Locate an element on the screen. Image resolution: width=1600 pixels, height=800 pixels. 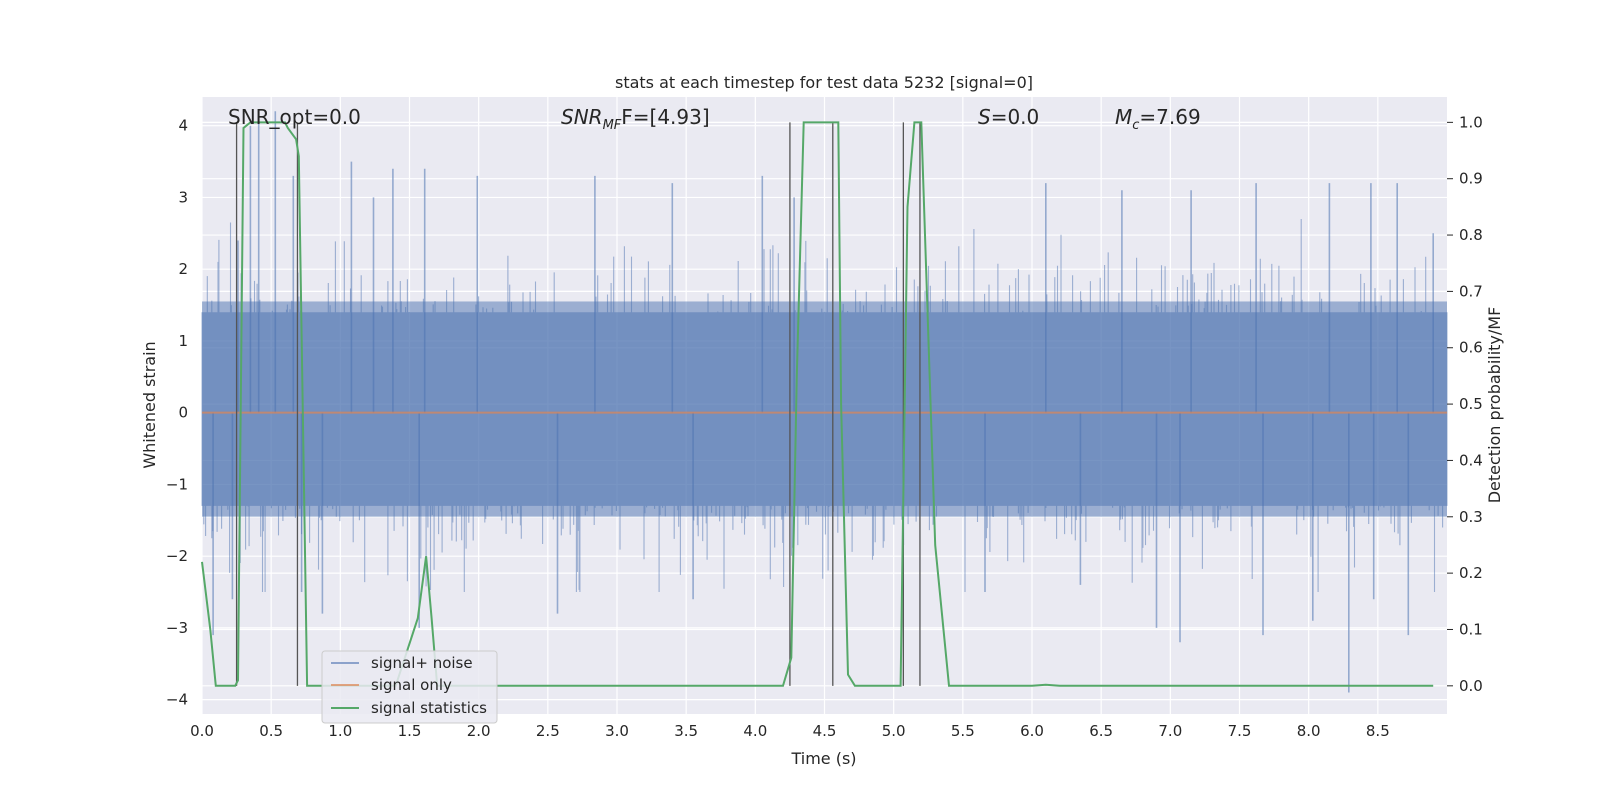
y-tick-label-left: −1 is located at coordinates (177, 484).